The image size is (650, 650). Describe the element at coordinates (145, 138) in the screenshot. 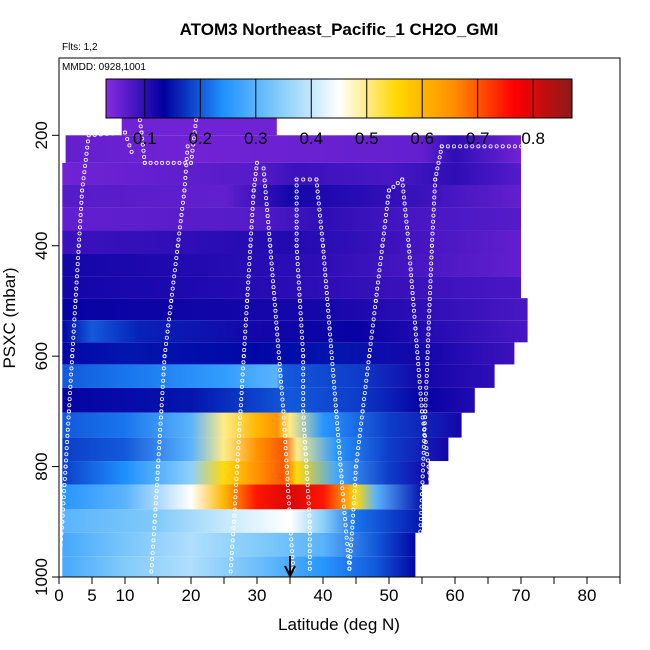

I see `colorbar-tick-label: 0.1` at that location.